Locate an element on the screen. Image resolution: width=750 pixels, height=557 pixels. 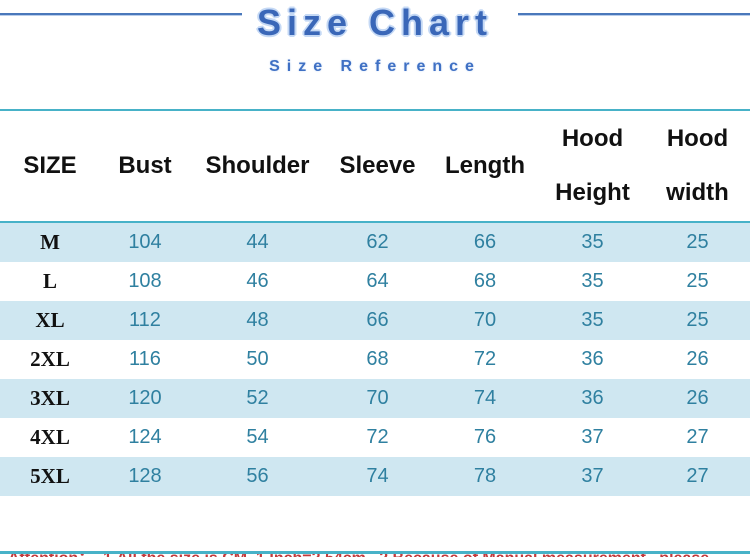
value-cell: 104 is located at coordinates (145, 242).